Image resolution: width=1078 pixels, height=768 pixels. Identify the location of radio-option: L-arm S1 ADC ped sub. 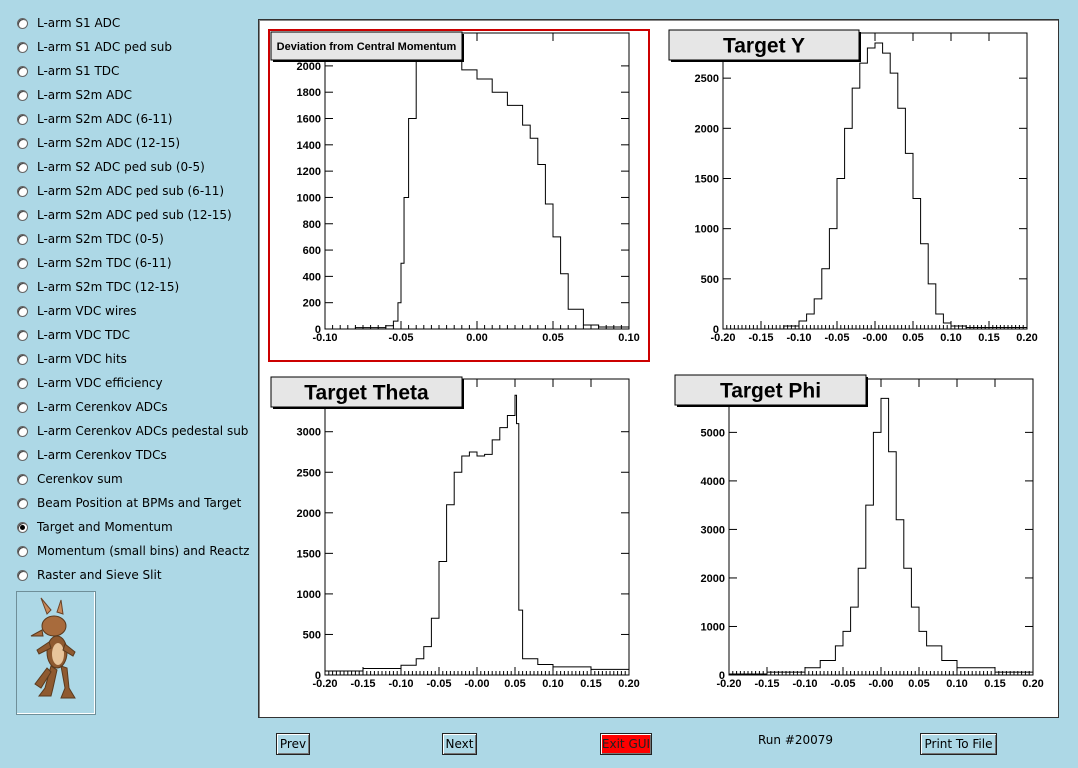
(94, 47).